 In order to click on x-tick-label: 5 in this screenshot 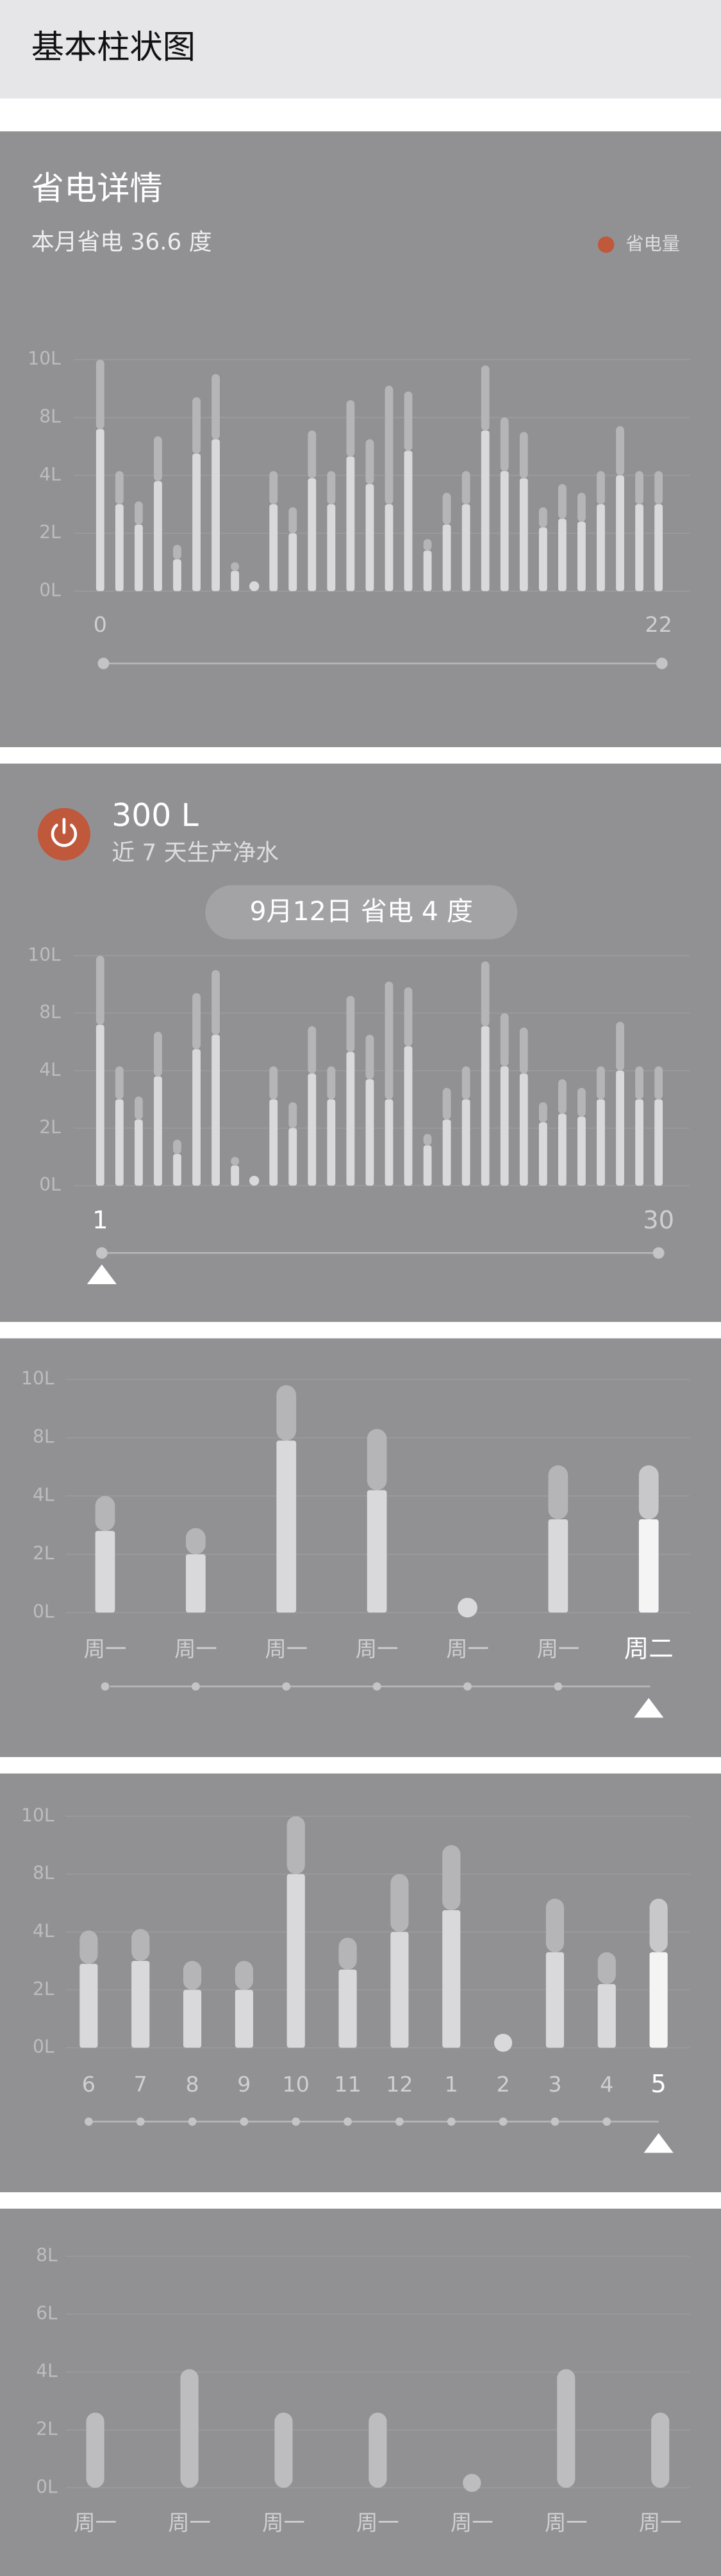, I will do `click(658, 2084)`.